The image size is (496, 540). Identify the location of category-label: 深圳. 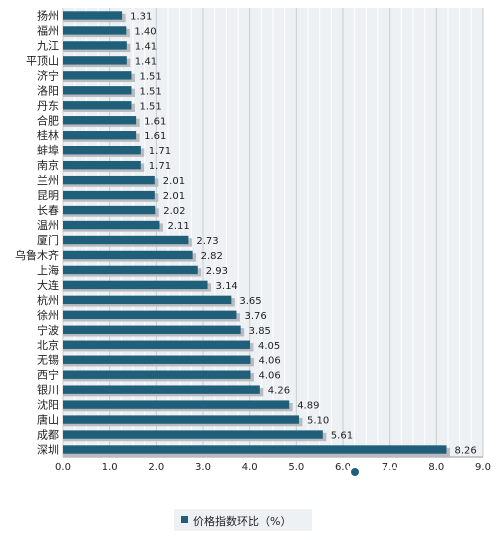
(48, 450).